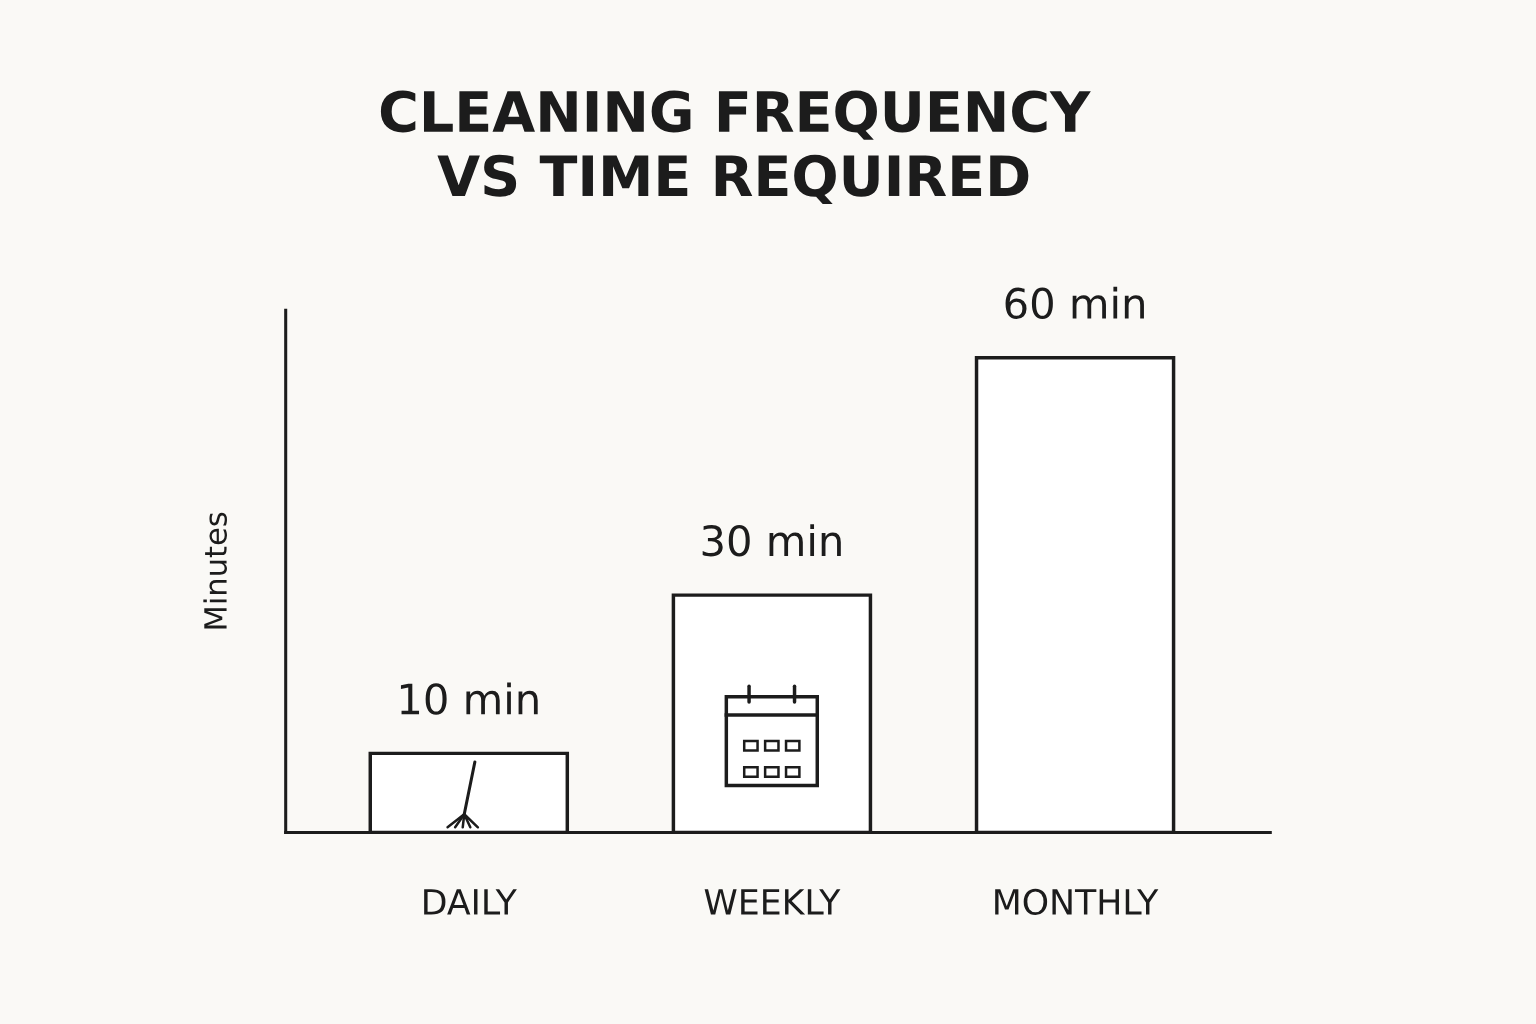 This screenshot has height=1024, width=1536. Describe the element at coordinates (1077, 901) in the screenshot. I see `x-tick-label: MONTHLY` at that location.